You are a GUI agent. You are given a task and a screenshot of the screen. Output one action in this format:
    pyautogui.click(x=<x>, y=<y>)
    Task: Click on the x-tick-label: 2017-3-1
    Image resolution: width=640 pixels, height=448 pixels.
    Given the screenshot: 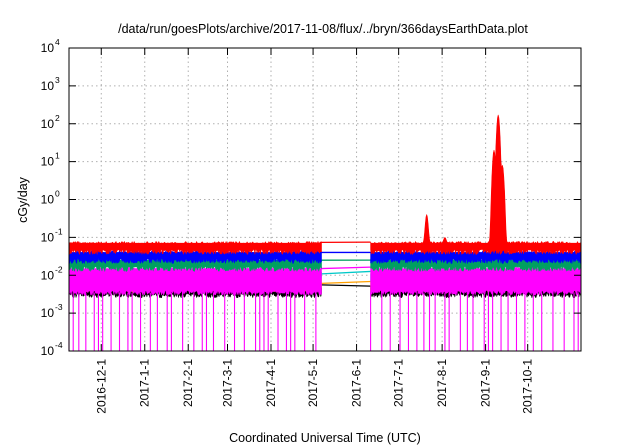 What is the action you would take?
    pyautogui.click(x=228, y=383)
    